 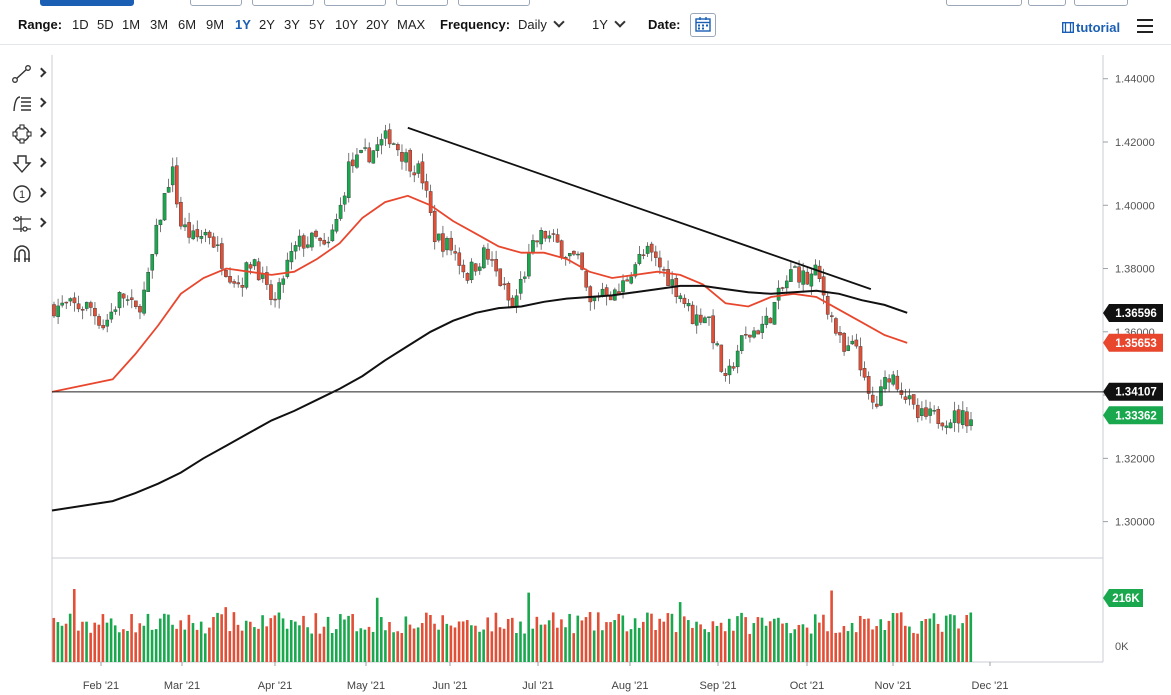 What do you see at coordinates (317, 24) in the screenshot?
I see `range-5y: 5Y` at bounding box center [317, 24].